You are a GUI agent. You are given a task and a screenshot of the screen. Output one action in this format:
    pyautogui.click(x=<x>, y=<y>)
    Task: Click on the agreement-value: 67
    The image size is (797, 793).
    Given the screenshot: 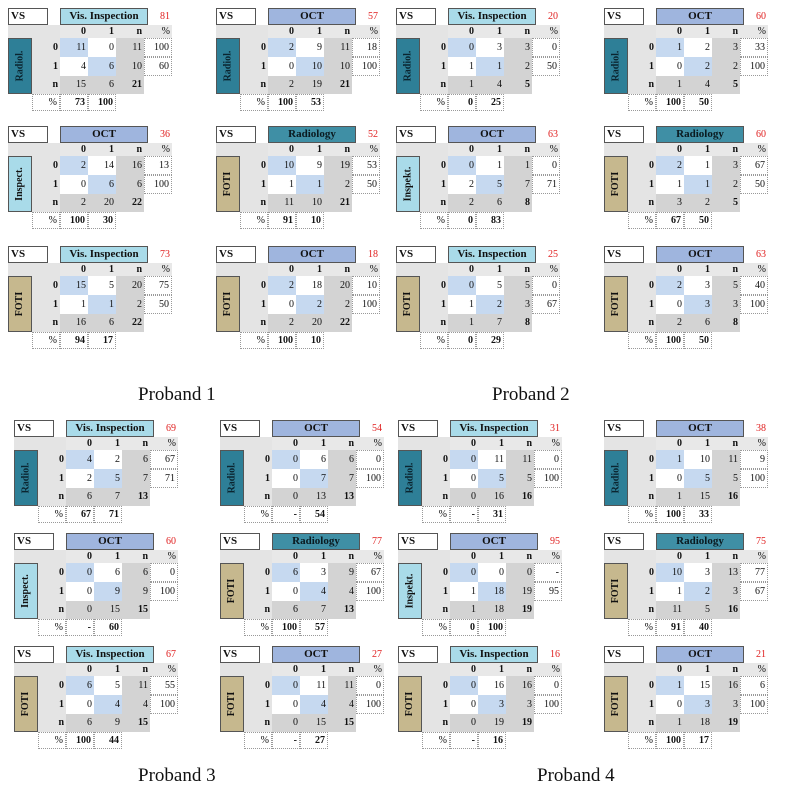 What is the action you would take?
    pyautogui.click(x=171, y=654)
    